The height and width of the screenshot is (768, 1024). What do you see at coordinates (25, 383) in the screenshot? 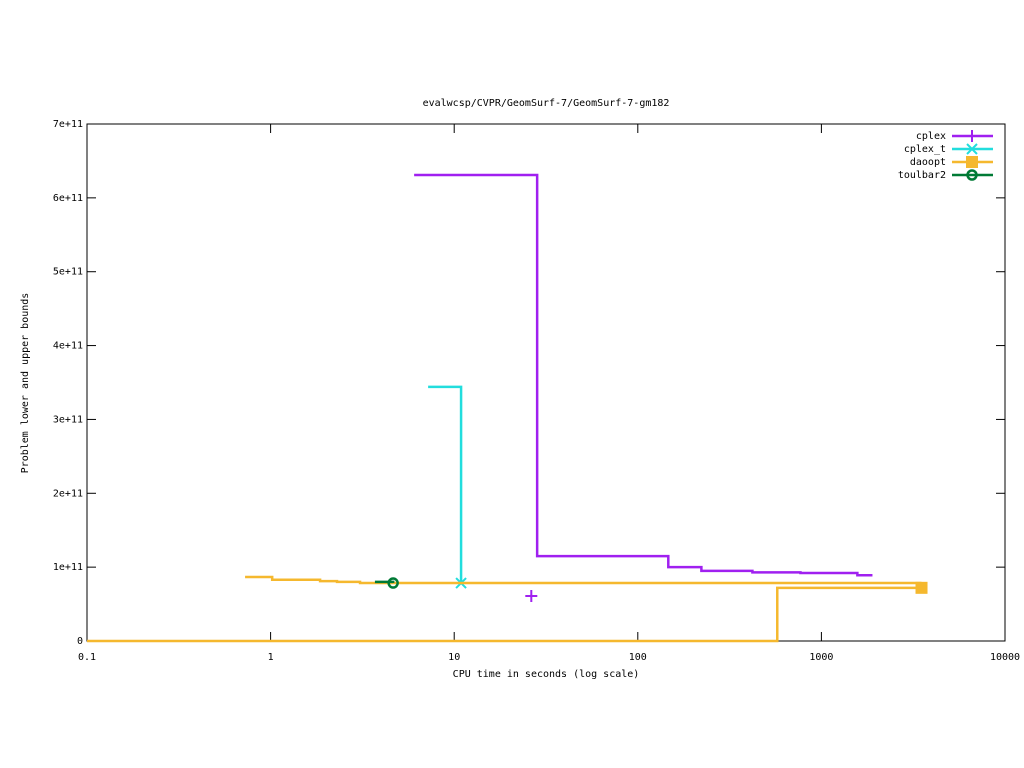
I see `y-axis-label: Problem lower and upper bounds` at bounding box center [25, 383].